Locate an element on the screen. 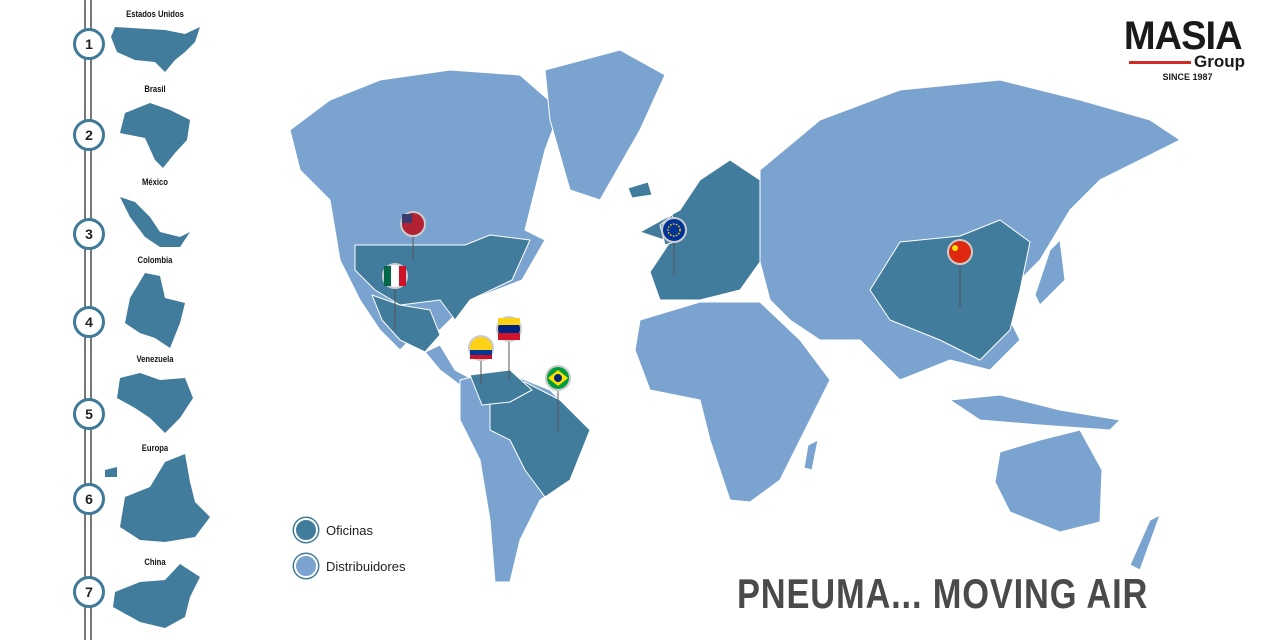  mexico-office is located at coordinates (406, 323).